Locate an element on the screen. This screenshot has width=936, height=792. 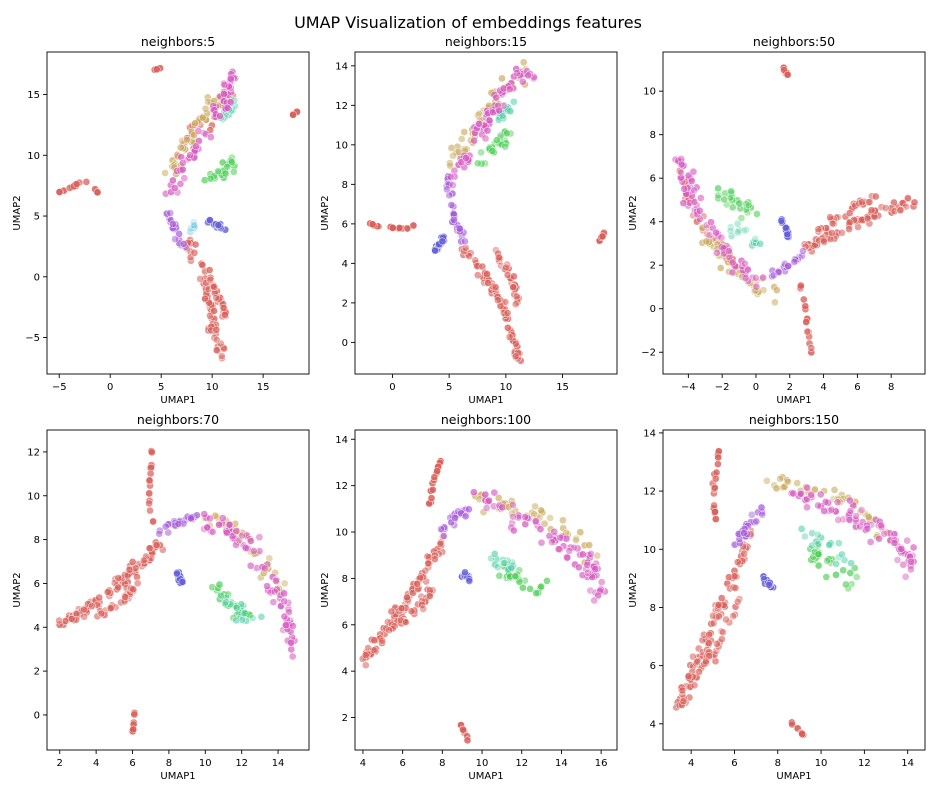
y-tick-label: 2 is located at coordinates (653, 266).